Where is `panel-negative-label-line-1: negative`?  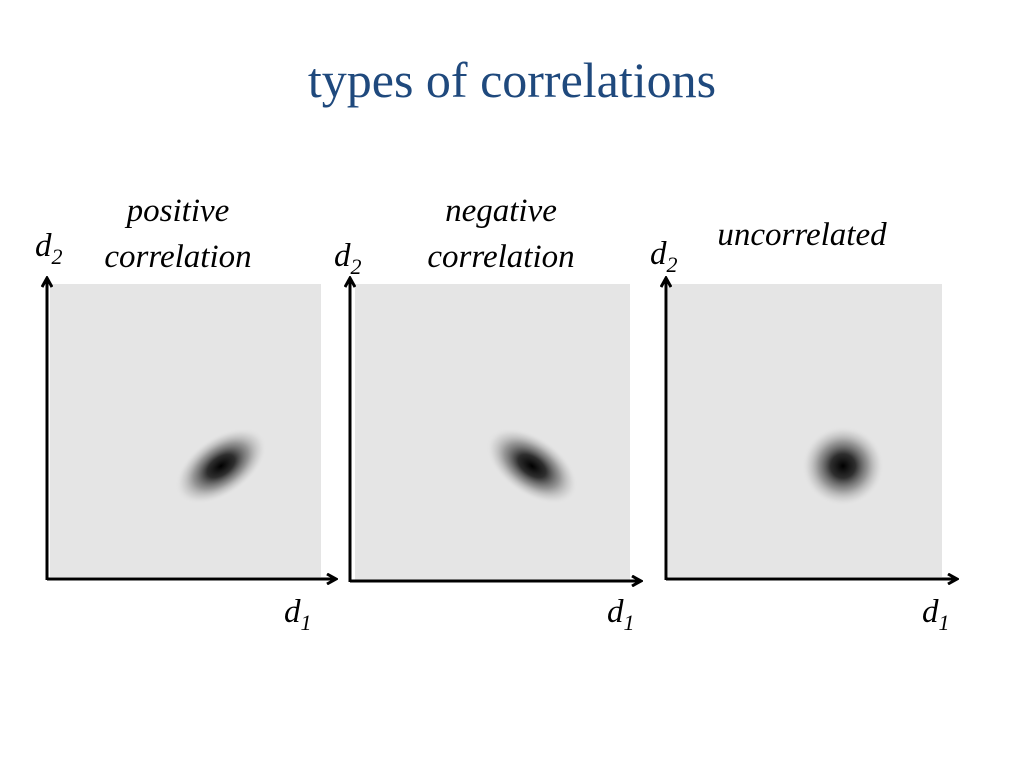
panel-negative-label-line-1: negative is located at coordinates (501, 211).